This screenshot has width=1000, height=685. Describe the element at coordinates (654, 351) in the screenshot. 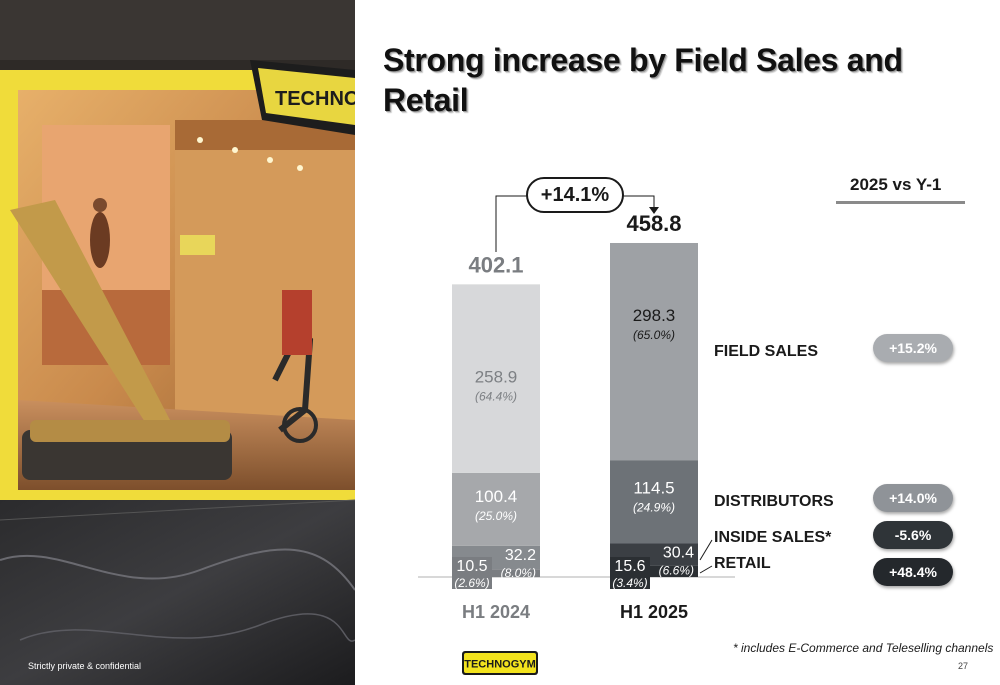

I see `bar-field-sales-2025` at that location.